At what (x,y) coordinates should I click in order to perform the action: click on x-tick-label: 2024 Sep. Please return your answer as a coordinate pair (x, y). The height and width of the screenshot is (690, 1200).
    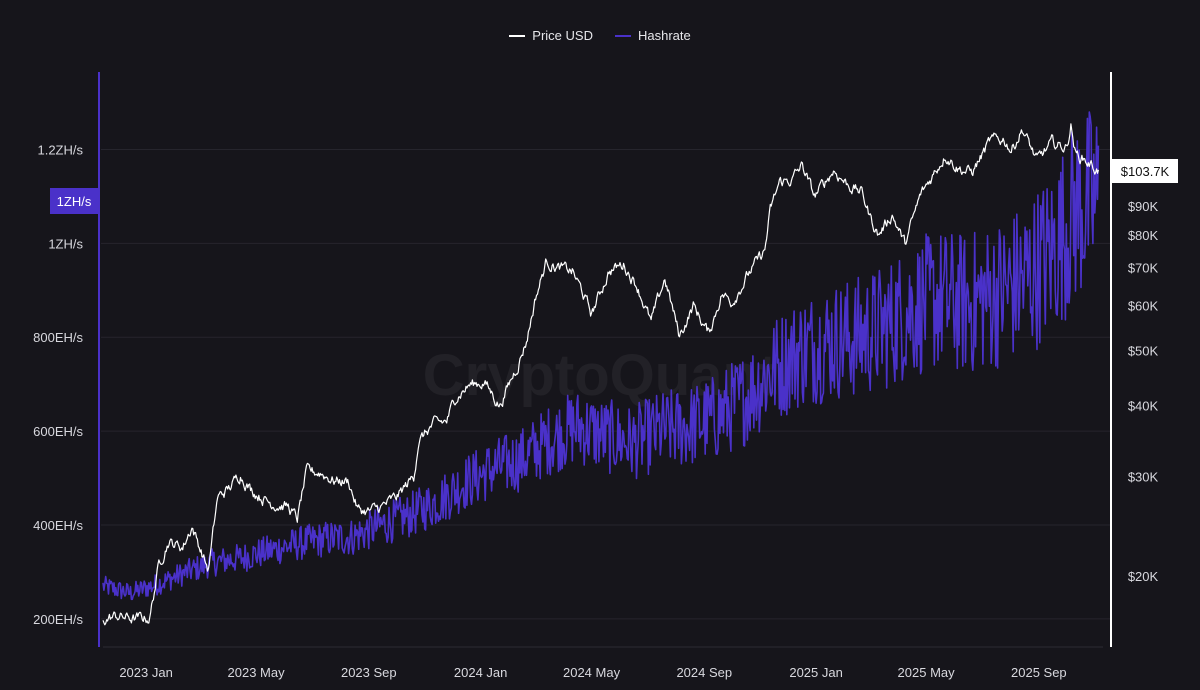
    Looking at the image, I should click on (704, 672).